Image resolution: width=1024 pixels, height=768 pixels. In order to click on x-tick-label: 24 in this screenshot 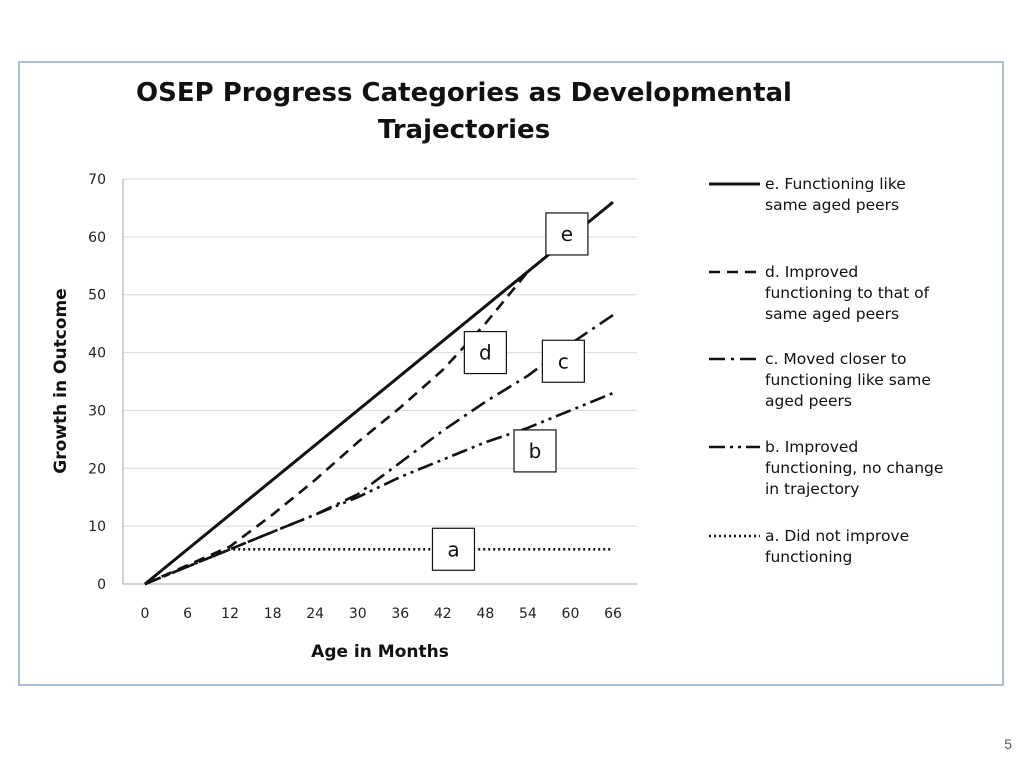, I will do `click(315, 614)`.